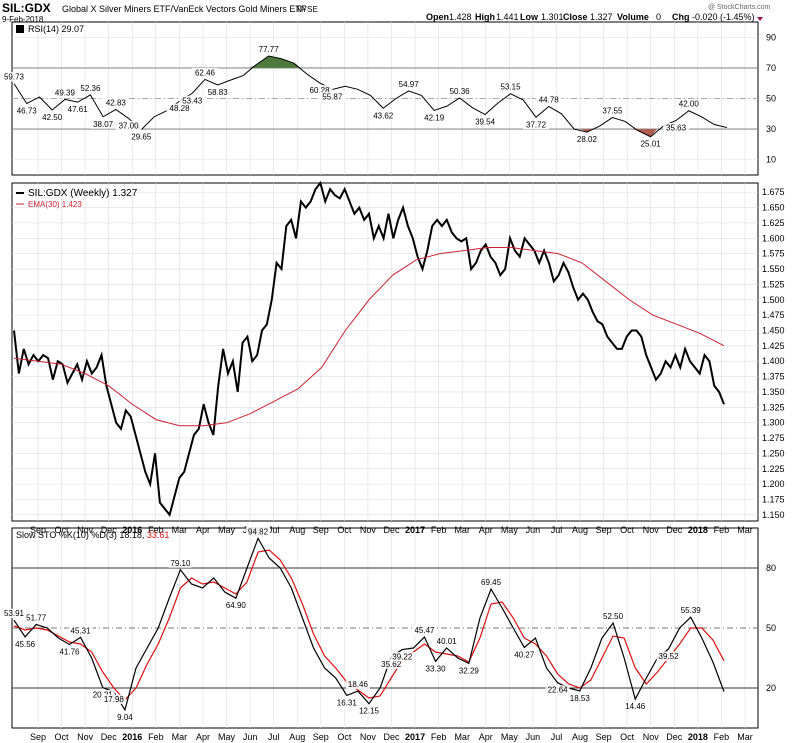 This screenshot has height=743, width=800. Describe the element at coordinates (36, 617) in the screenshot. I see `stoch-label-text: 51.77` at that location.